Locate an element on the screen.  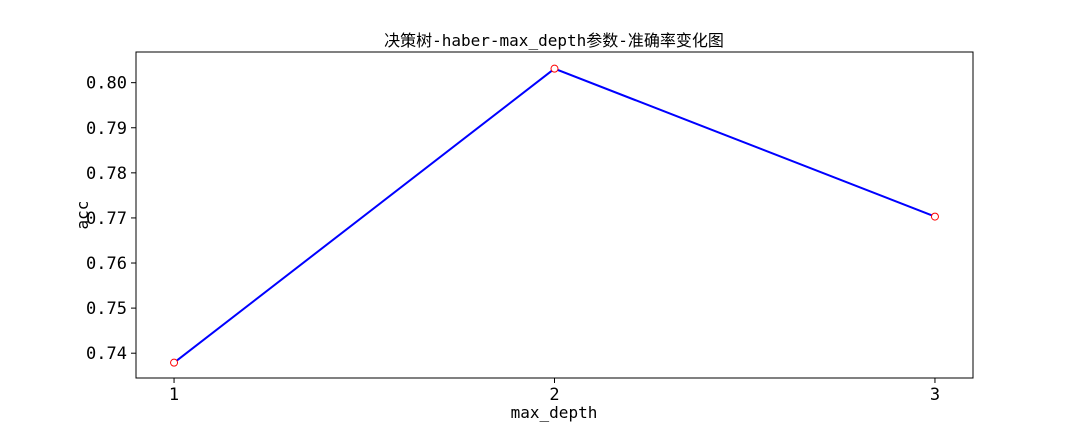
x-tick-label: 1 is located at coordinates (174, 395).